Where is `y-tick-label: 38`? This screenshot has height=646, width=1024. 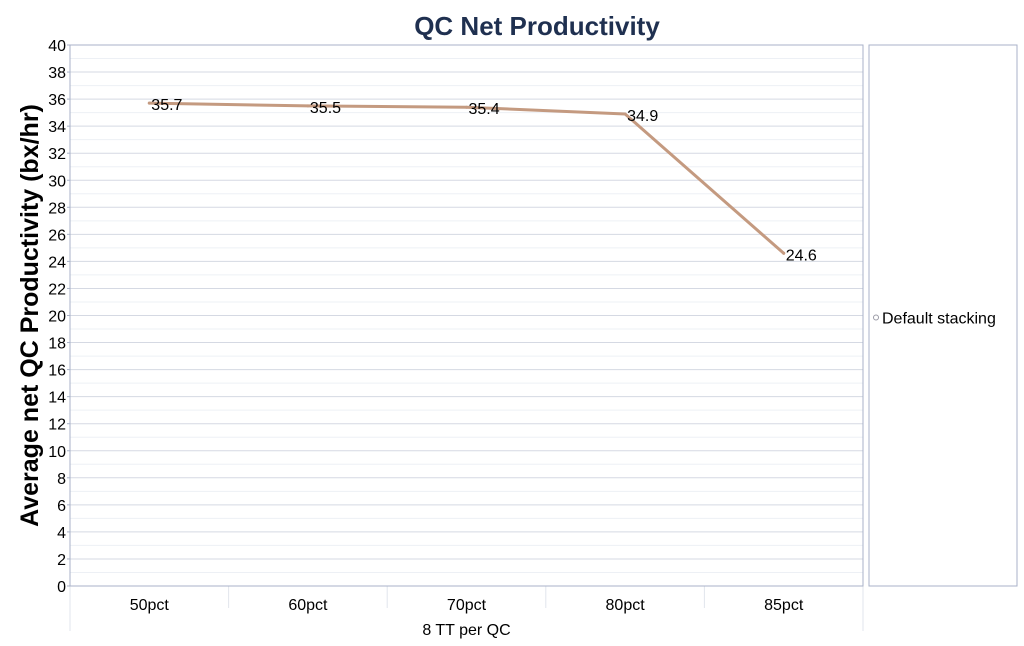
y-tick-label: 38 is located at coordinates (57, 73).